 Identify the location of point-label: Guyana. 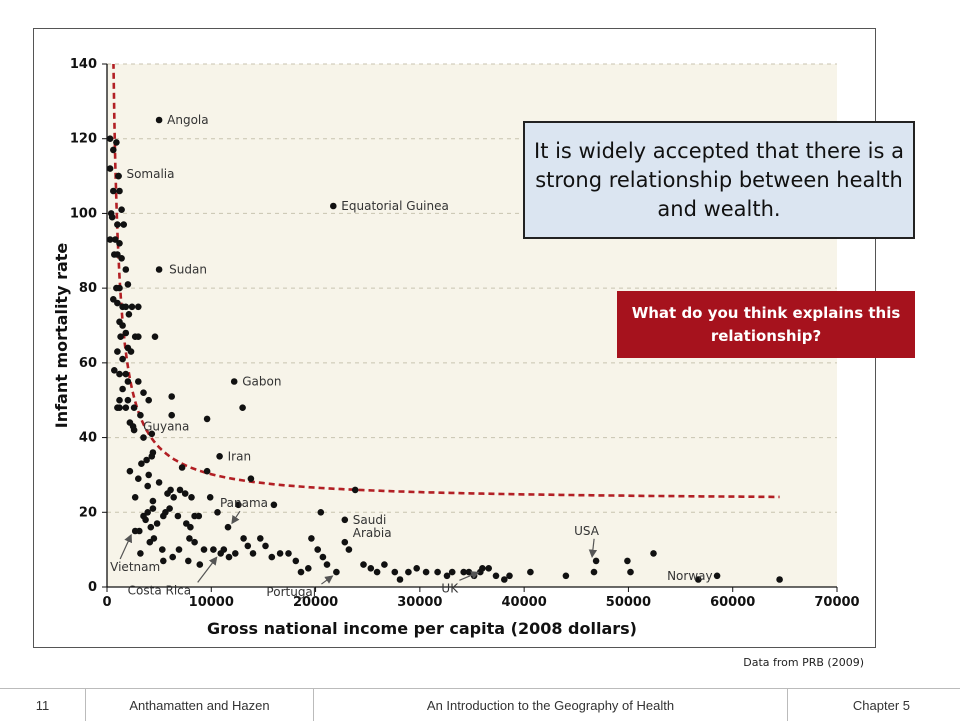
(166, 426).